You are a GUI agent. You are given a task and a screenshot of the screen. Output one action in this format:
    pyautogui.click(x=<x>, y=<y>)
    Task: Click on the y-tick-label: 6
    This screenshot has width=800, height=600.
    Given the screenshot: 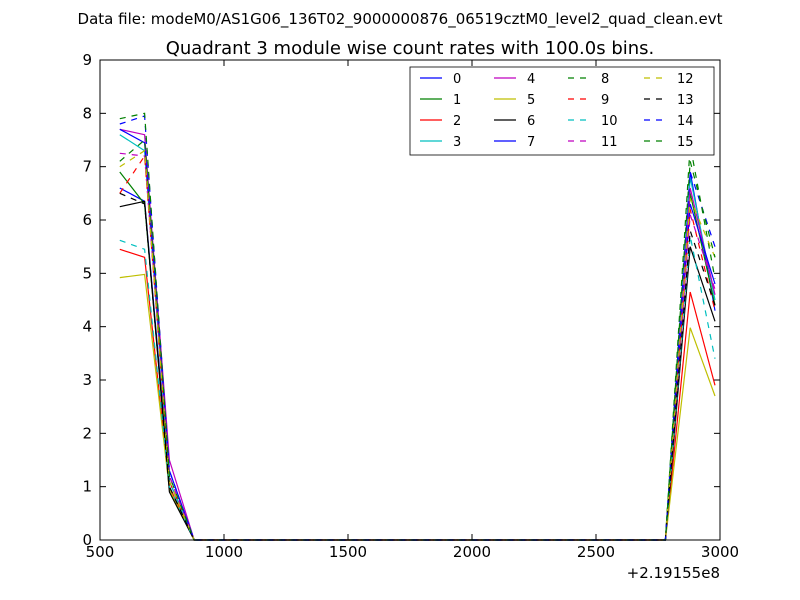 What is the action you would take?
    pyautogui.click(x=87, y=220)
    